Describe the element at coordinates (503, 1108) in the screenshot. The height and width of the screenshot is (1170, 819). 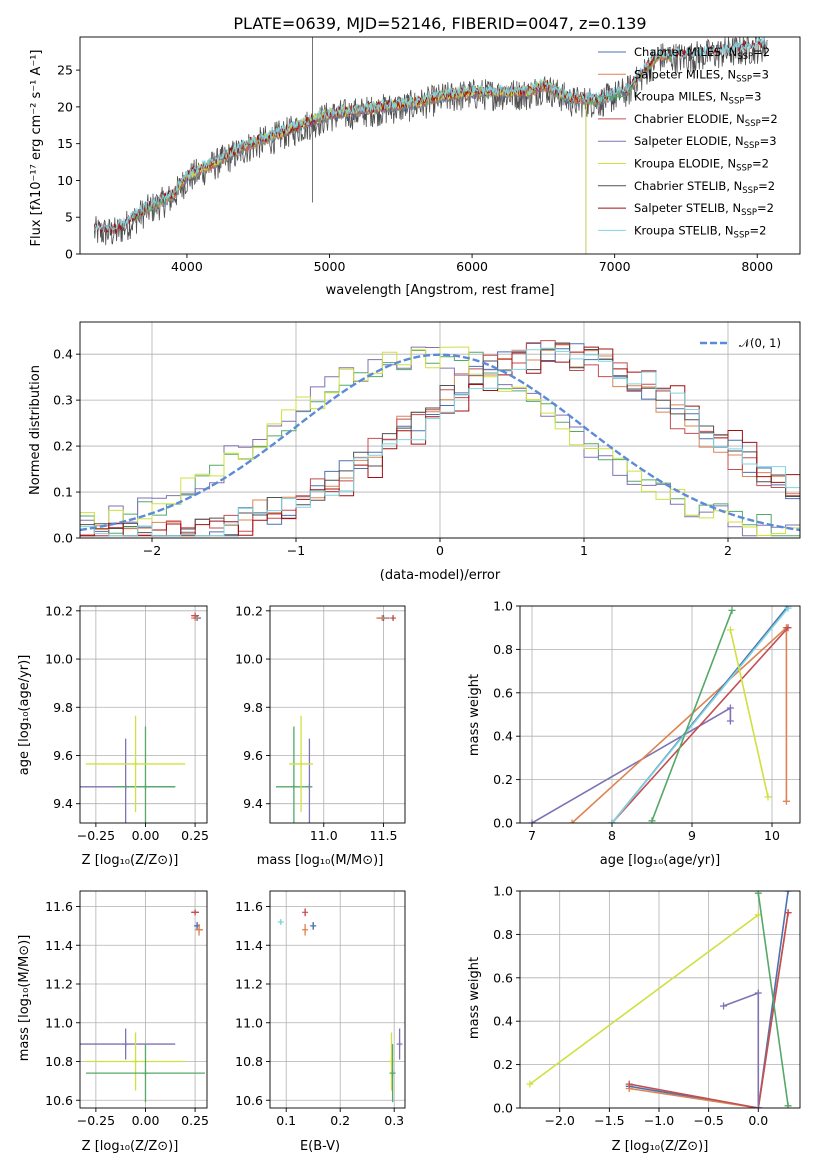
I see `massweight_vs_Z-ytick-label: 0.0` at that location.